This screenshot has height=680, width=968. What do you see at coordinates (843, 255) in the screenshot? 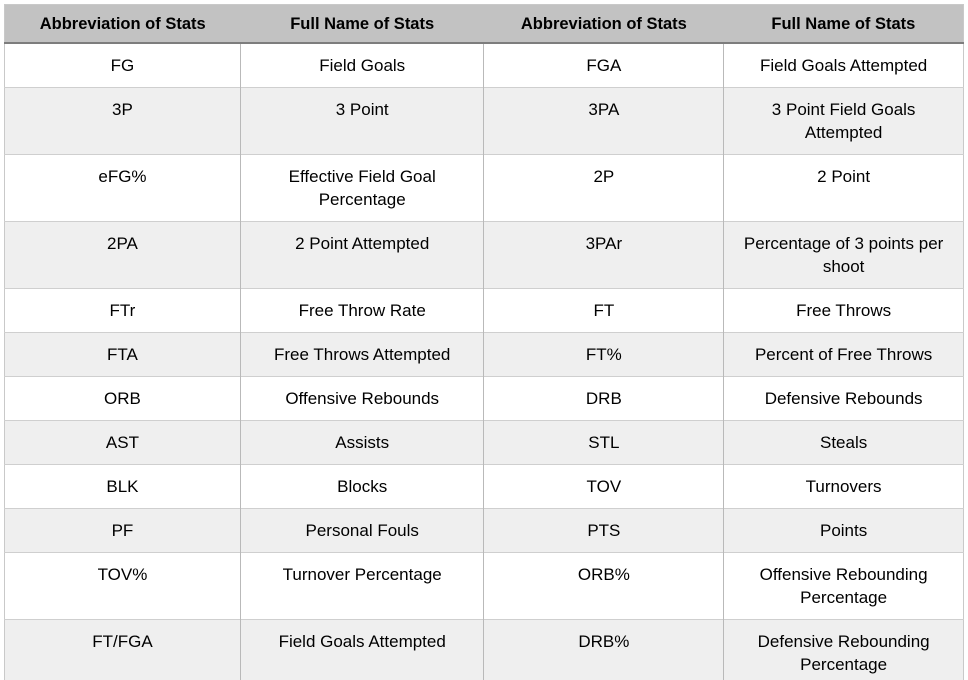
I see `full-name-cell: Percentage of 3 points per shoot` at bounding box center [843, 255].